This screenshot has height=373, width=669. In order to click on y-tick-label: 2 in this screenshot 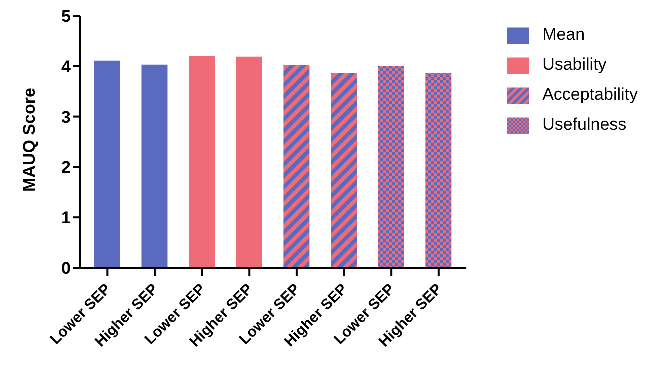, I will do `click(66, 168)`.